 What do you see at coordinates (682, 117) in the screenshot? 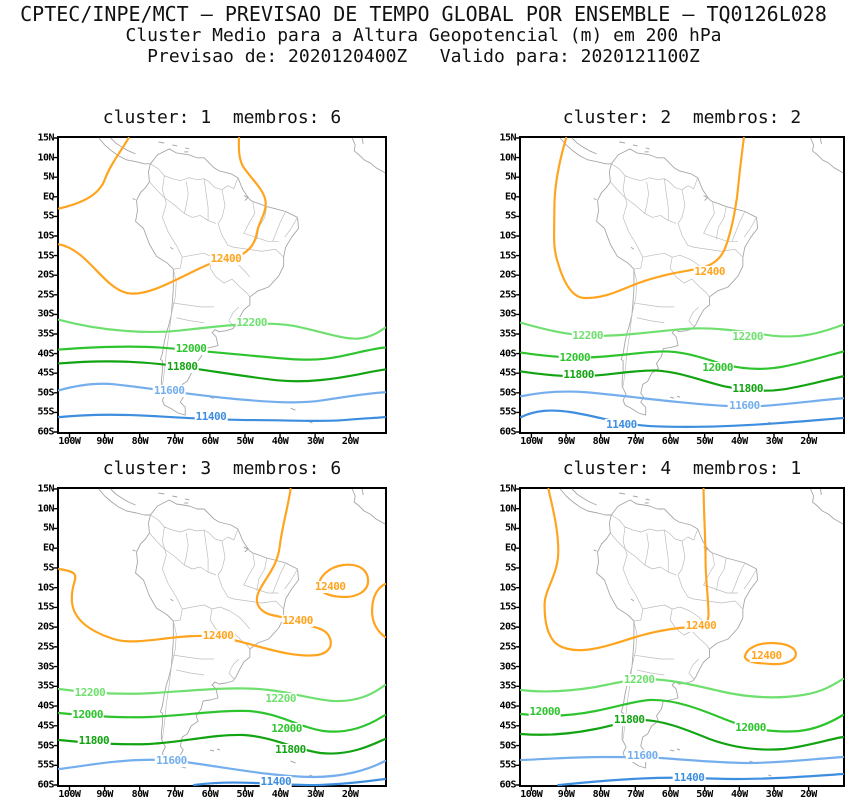
I see `panel-2-title: cluster: 2 membros: 2` at bounding box center [682, 117].